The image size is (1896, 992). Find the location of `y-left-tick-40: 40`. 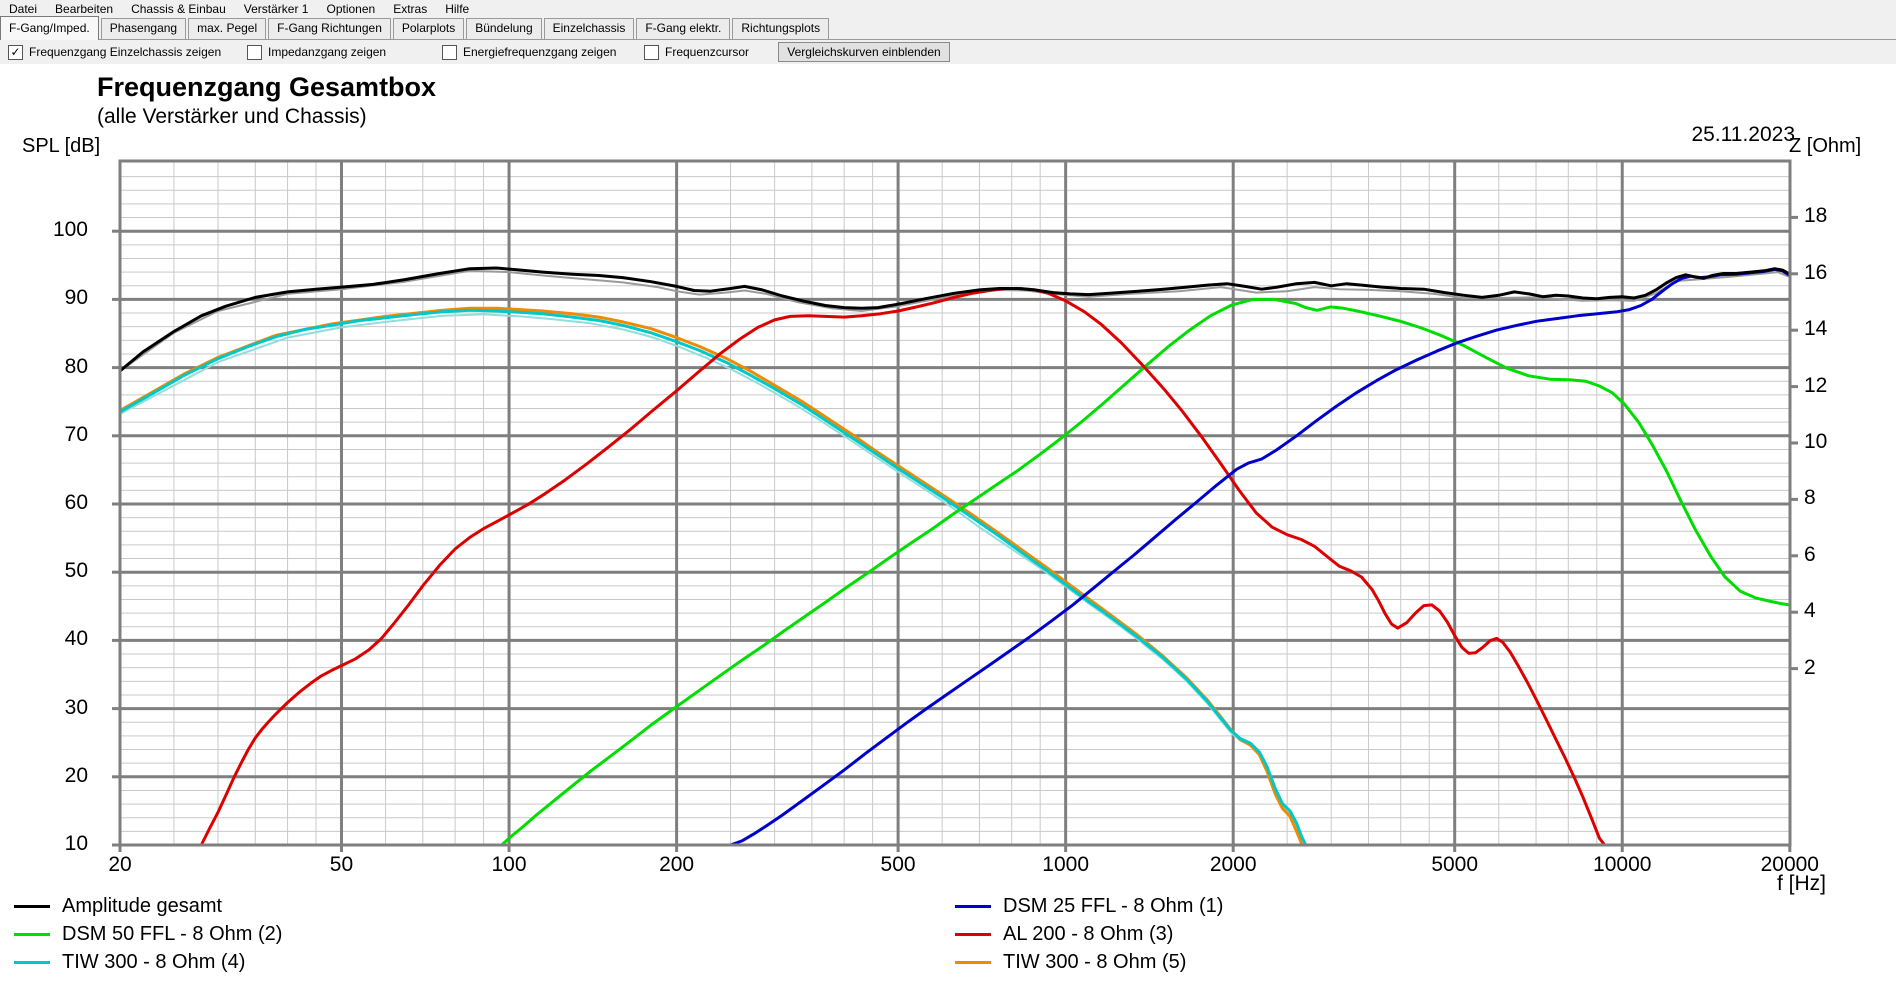

y-left-tick-40: 40 is located at coordinates (76, 639).